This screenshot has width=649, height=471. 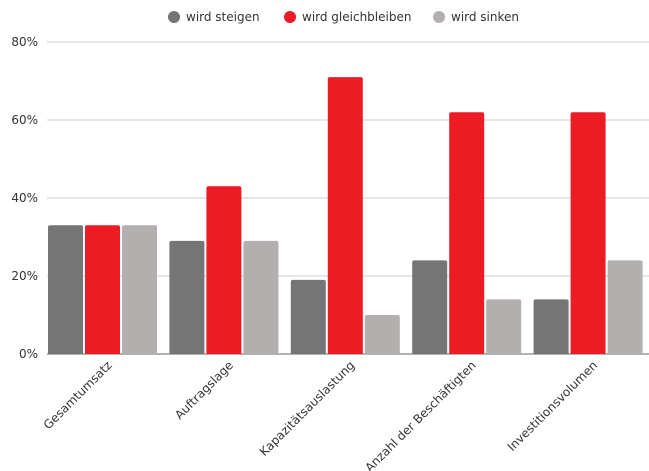 I want to click on x-category-label: Investitionsvolumen, so click(x=553, y=406).